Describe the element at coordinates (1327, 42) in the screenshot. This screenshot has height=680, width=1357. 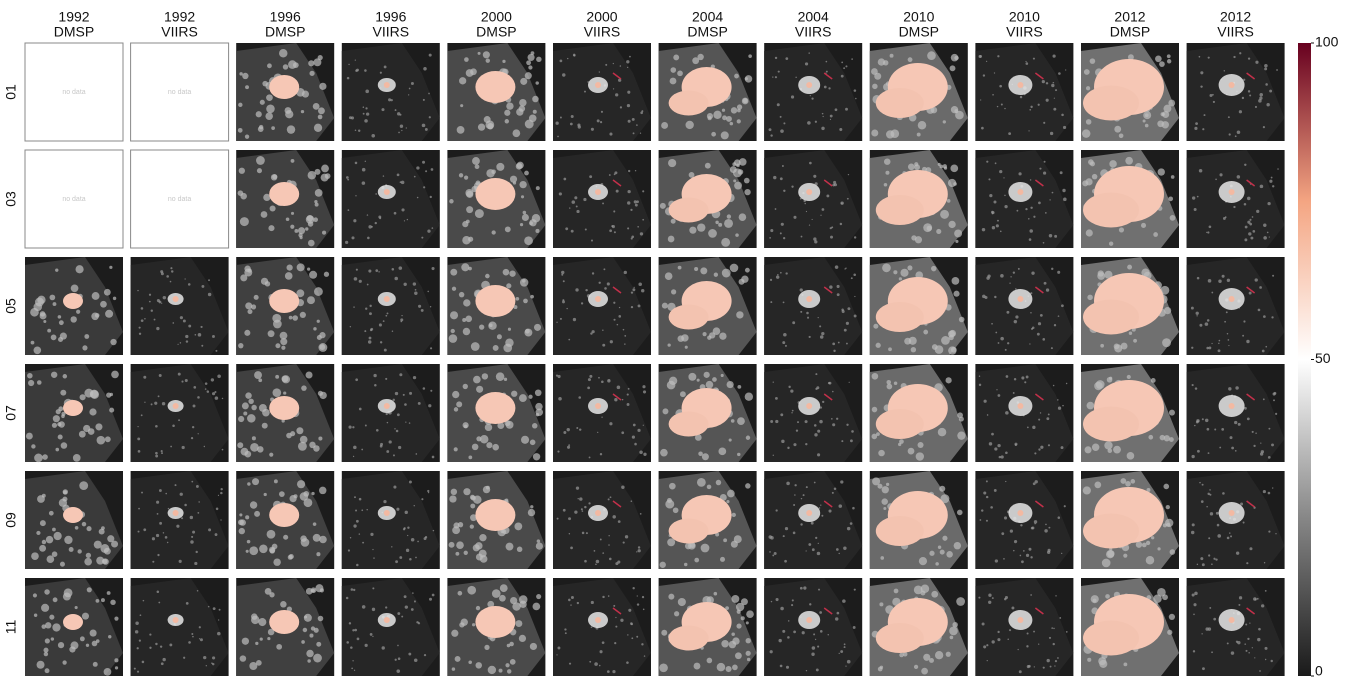
I see `colorbar-tick-label: 100` at that location.